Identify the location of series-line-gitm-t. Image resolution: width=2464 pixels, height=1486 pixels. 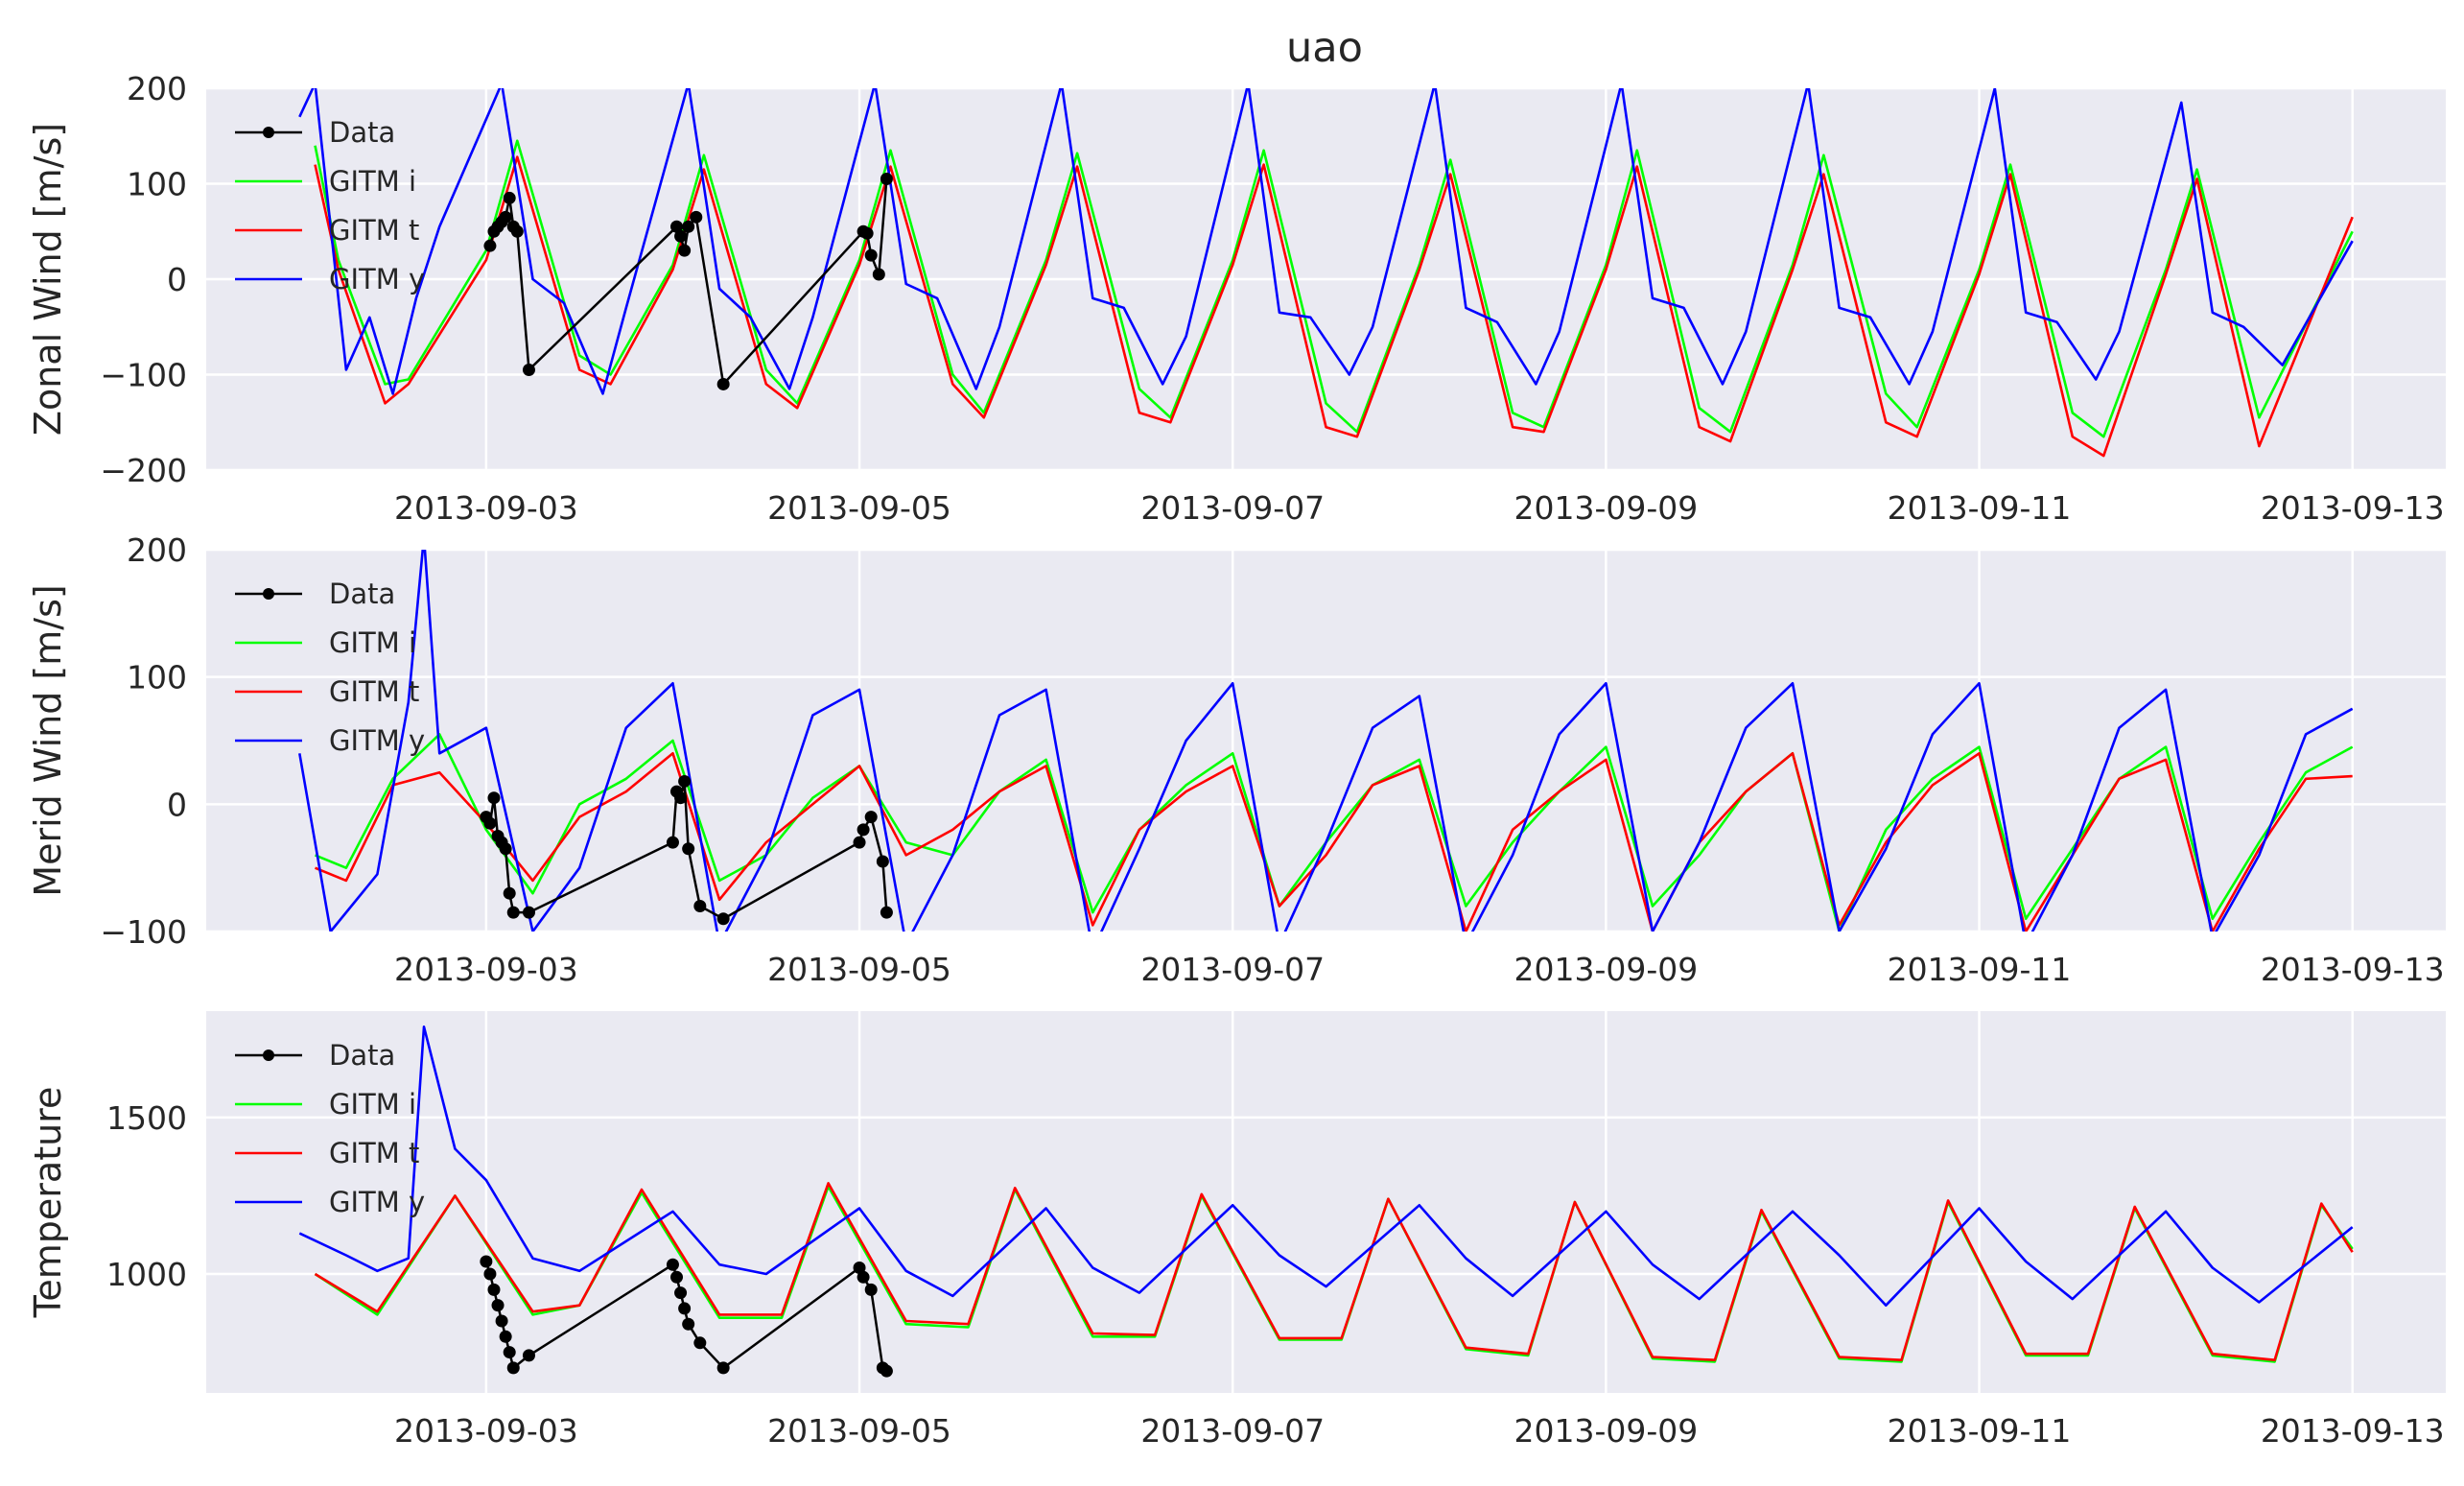
(1334, 1271).